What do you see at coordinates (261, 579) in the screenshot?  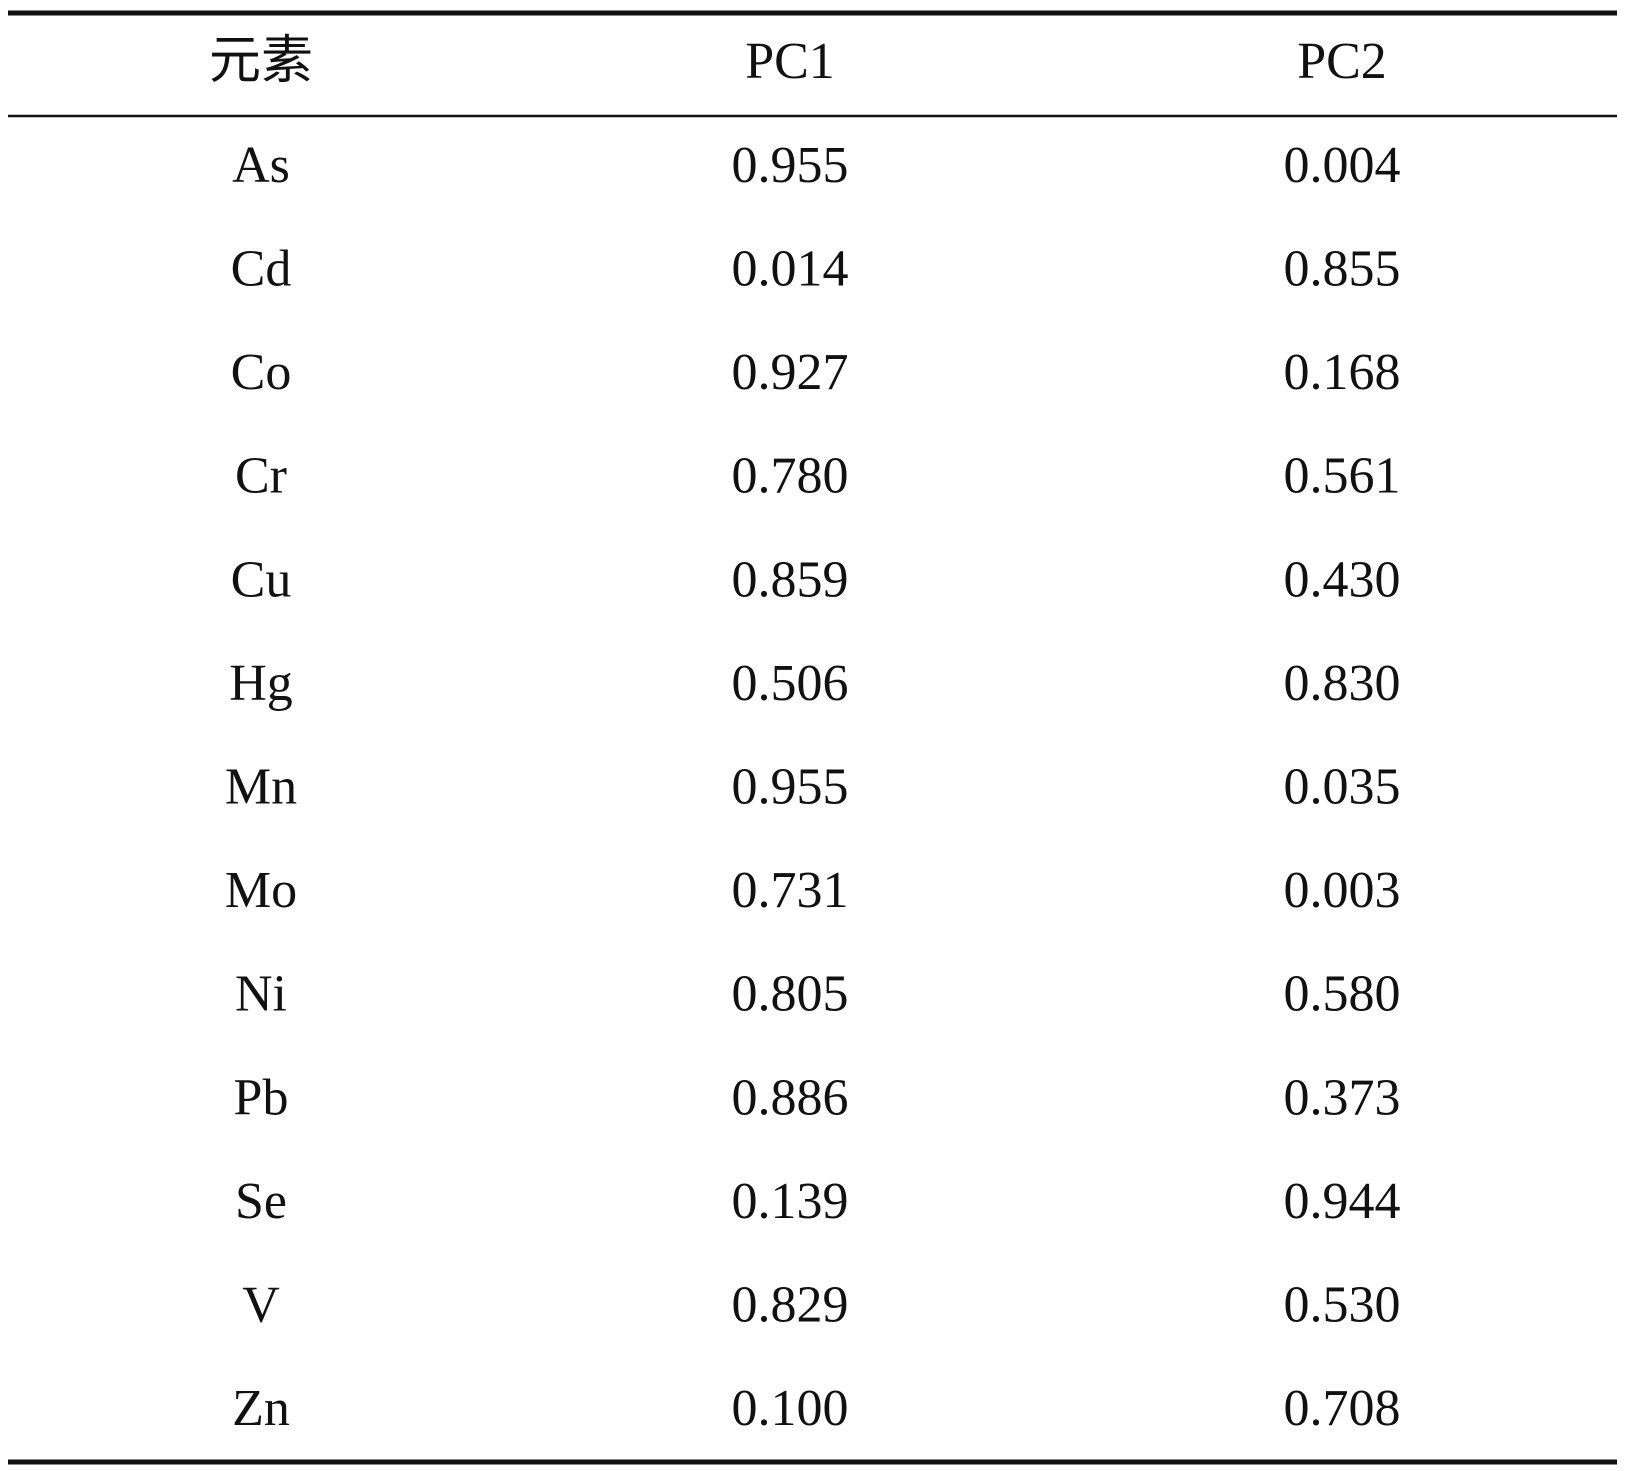 I see `element-cell: Cu` at bounding box center [261, 579].